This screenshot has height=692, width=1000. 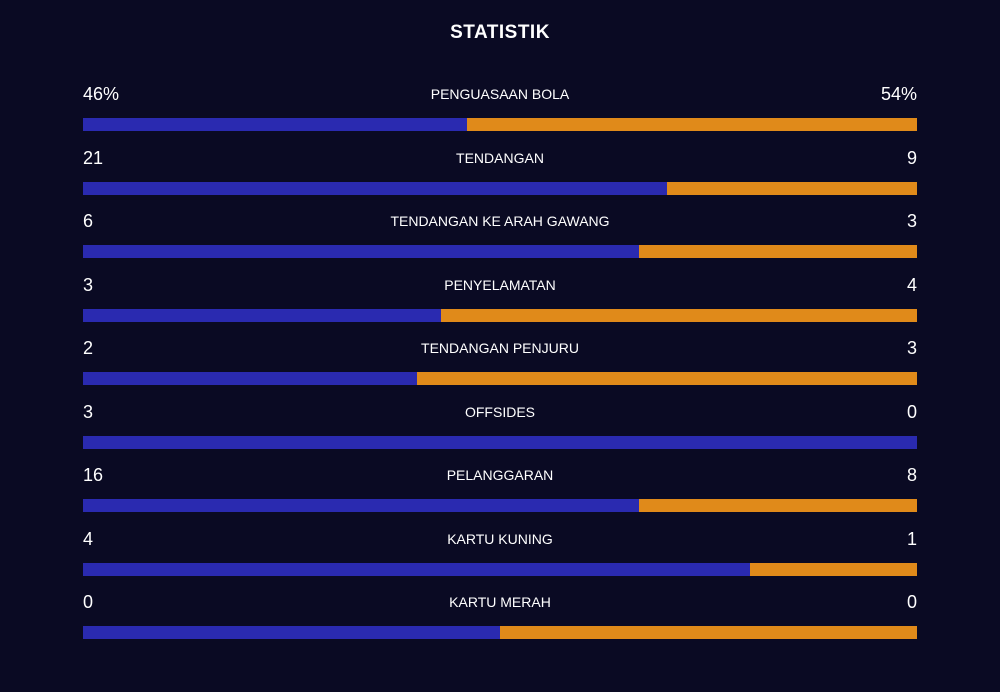 I want to click on home-value: 2, so click(x=88, y=348).